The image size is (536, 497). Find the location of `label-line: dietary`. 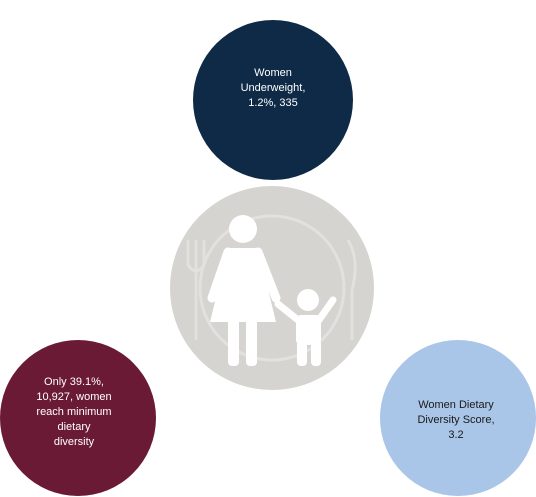

label-line: dietary is located at coordinates (74, 427).